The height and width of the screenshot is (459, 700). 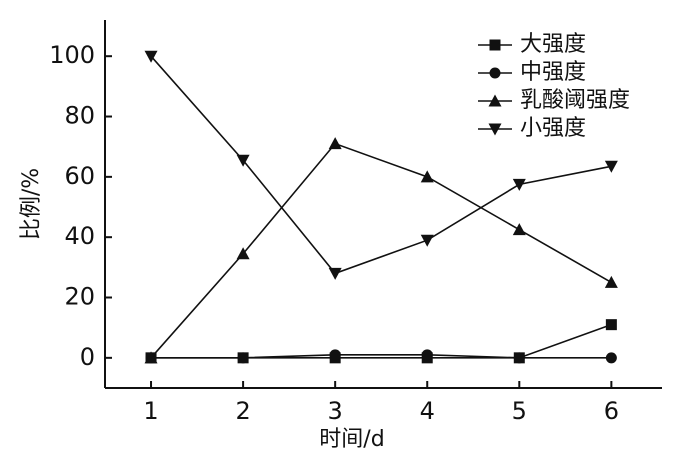 I want to click on legend-label: 大强度, so click(x=553, y=44).